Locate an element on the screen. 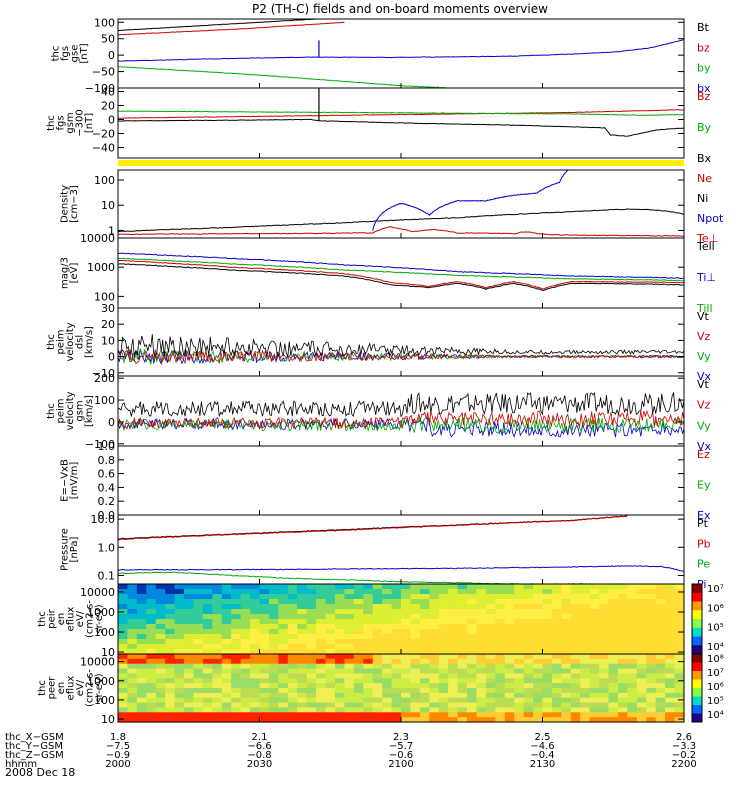 The height and width of the screenshot is (800, 750). xaxis-value: −6.6 is located at coordinates (259, 746).